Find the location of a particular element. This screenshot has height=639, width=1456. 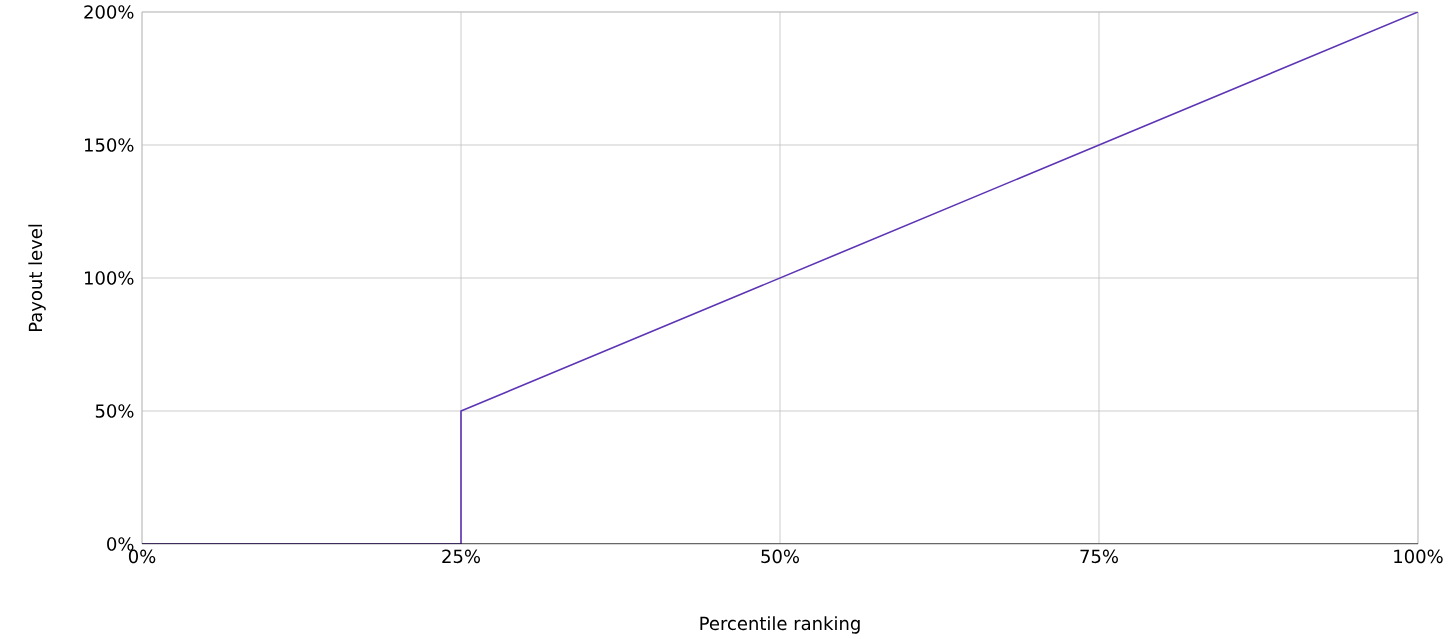

x-tick-label: 50% is located at coordinates (780, 556).